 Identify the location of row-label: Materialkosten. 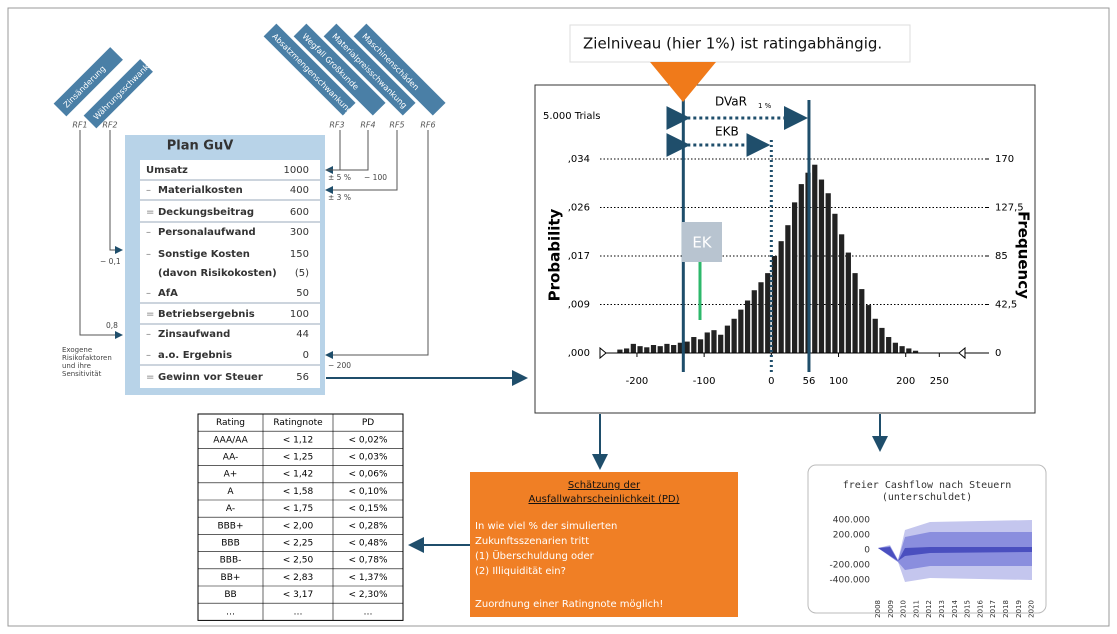
(200, 190).